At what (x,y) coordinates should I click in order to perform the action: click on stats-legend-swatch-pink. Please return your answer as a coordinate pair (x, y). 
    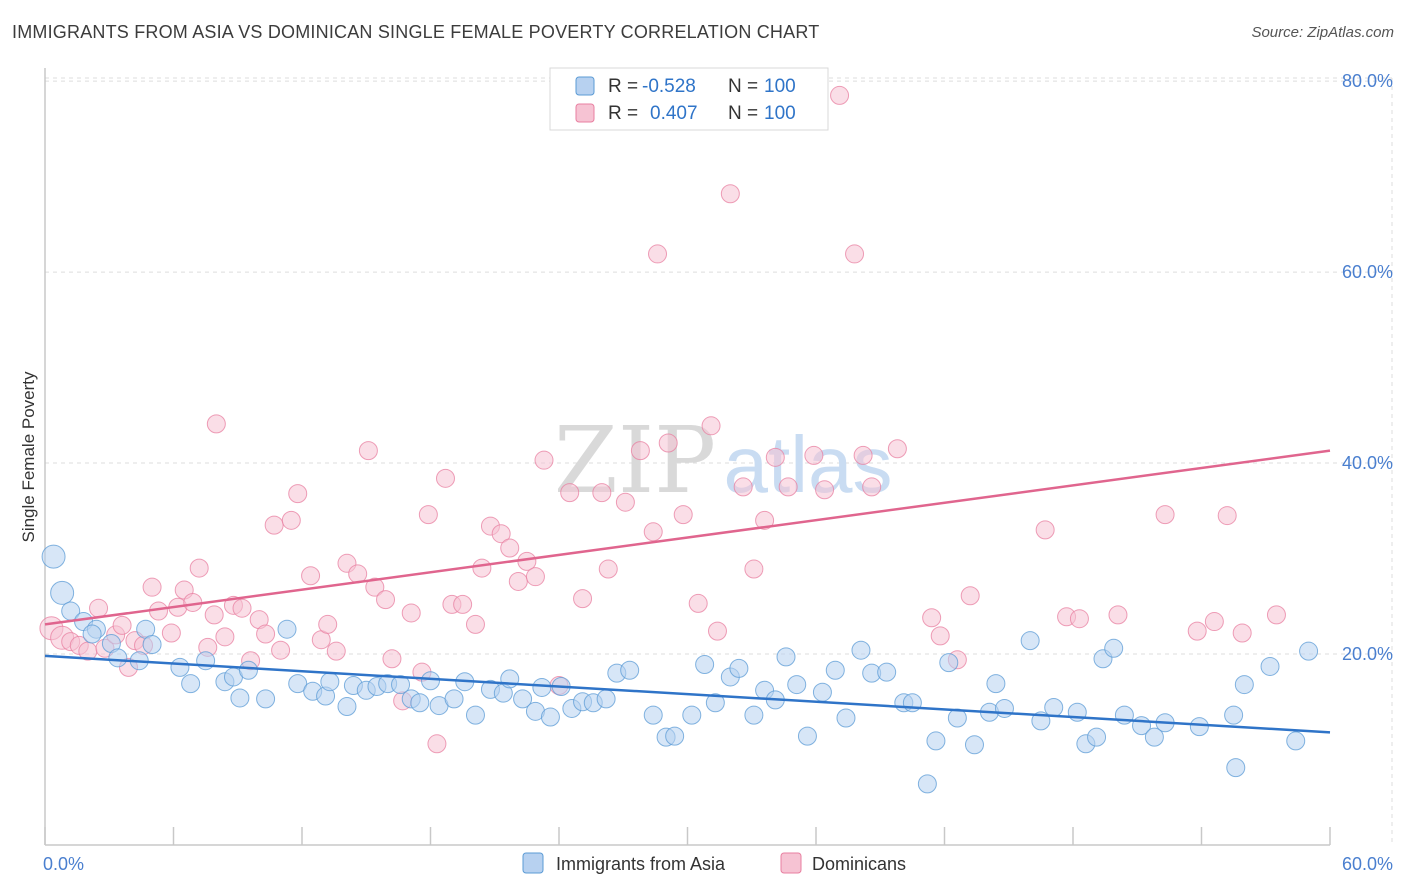
    Looking at the image, I should click on (585, 113).